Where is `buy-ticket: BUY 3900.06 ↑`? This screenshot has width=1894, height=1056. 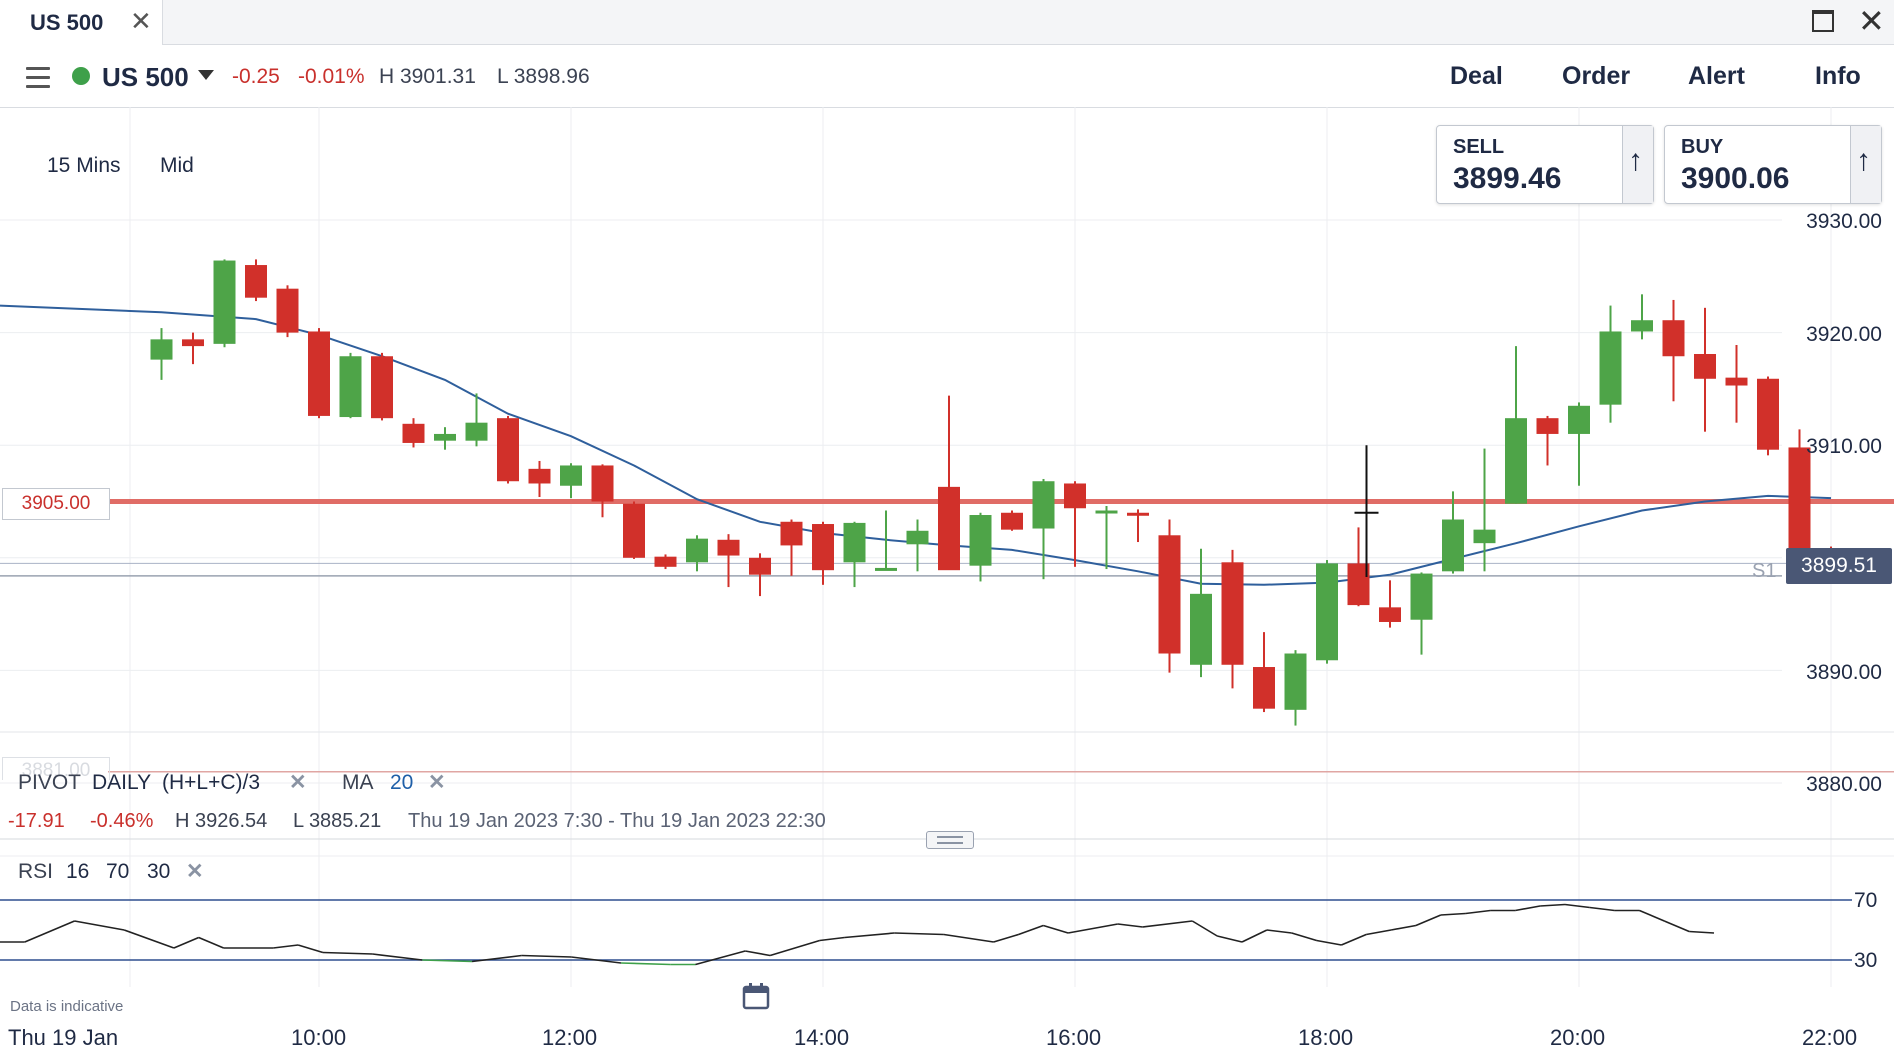
buy-ticket: BUY 3900.06 ↑ is located at coordinates (1773, 164).